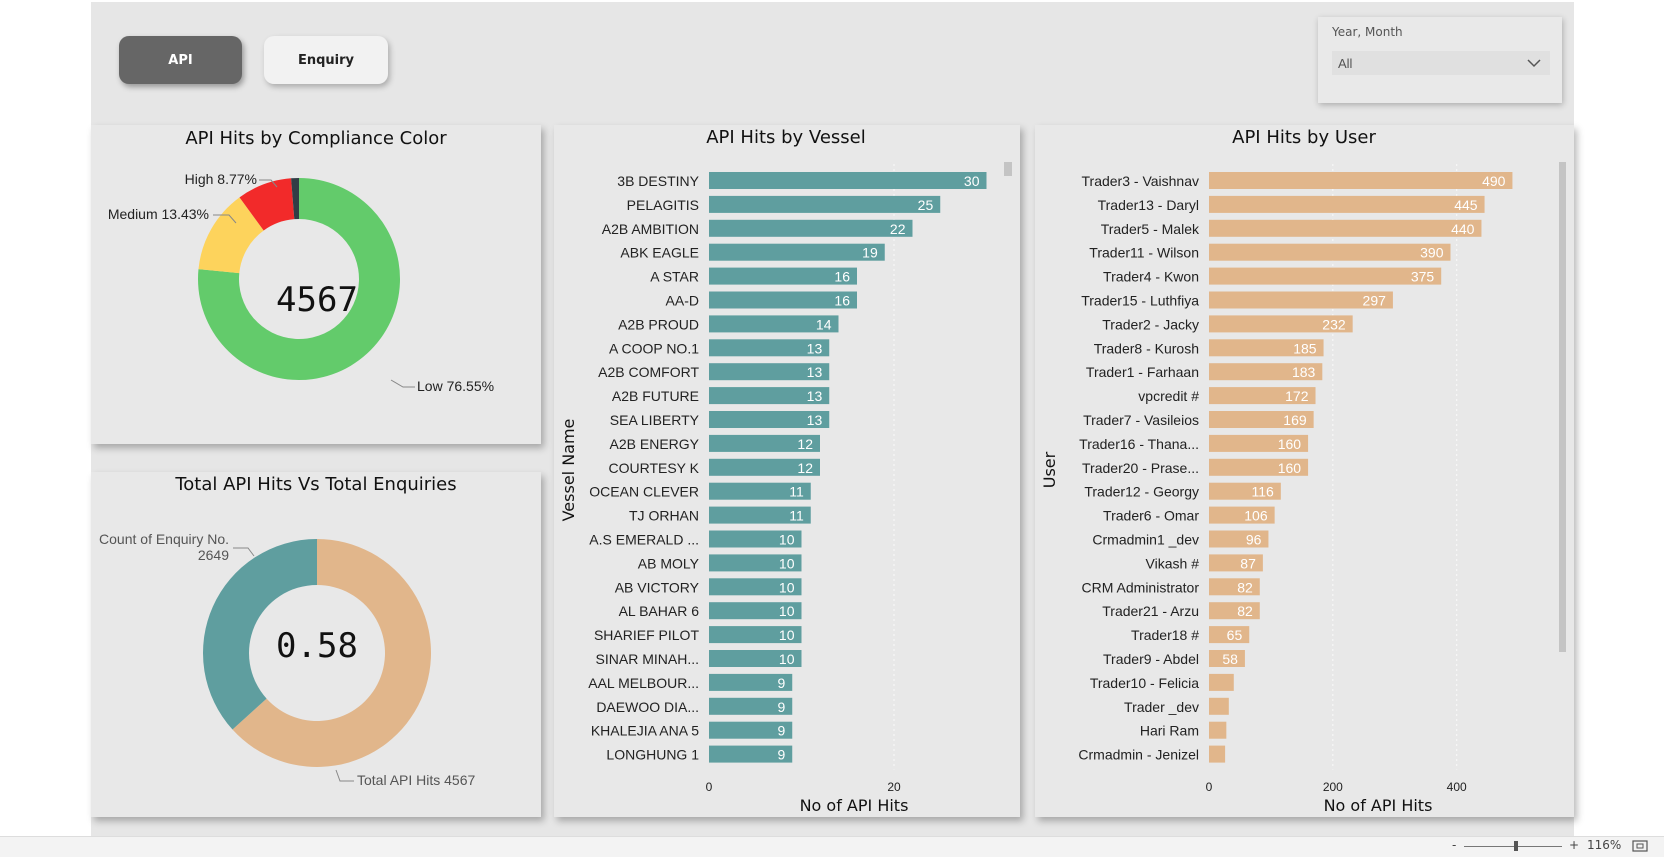  I want to click on high-slice, so click(267, 204).